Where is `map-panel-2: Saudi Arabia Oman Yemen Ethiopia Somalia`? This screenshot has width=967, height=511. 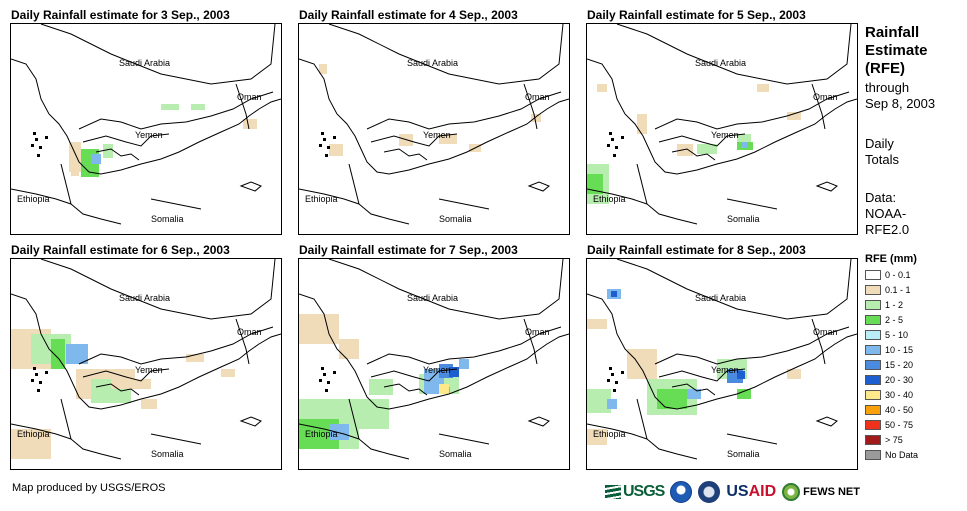 map-panel-2: Saudi Arabia Oman Yemen Ethiopia Somalia is located at coordinates (434, 129).